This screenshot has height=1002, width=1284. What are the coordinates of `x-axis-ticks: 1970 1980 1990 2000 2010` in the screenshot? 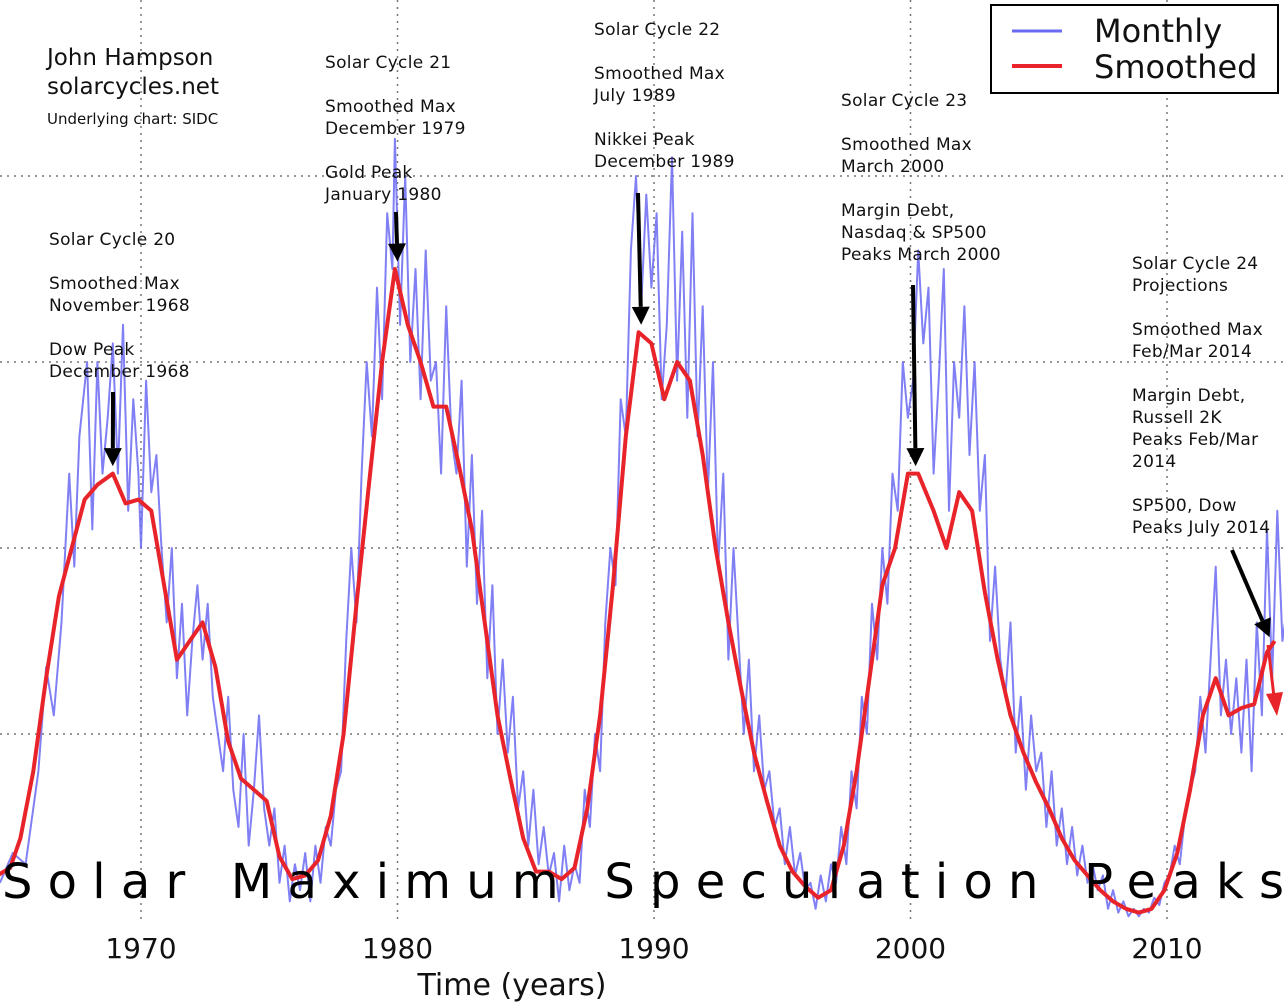 It's located at (653, 948).